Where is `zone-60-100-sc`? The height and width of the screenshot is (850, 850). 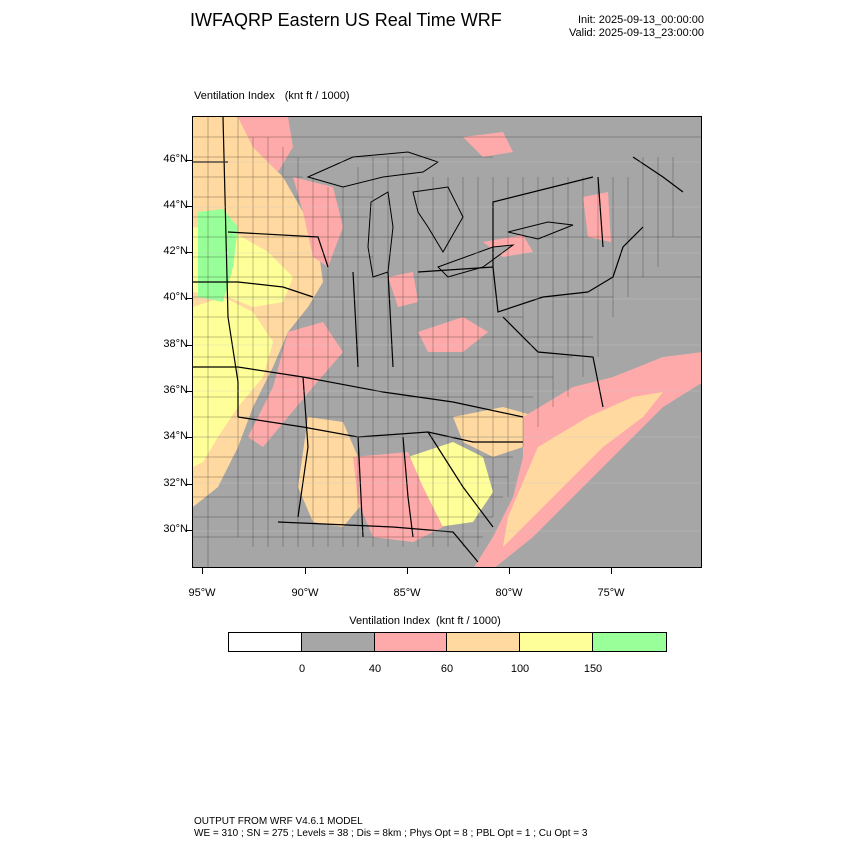
zone-60-100-sc is located at coordinates (495, 432).